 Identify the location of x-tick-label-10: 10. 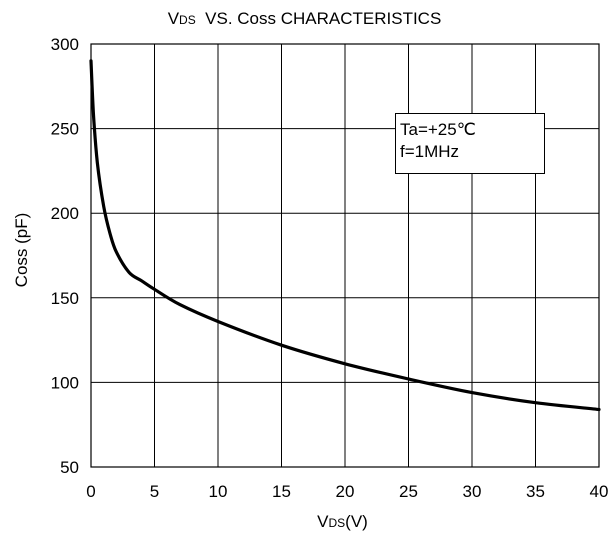
(218, 491).